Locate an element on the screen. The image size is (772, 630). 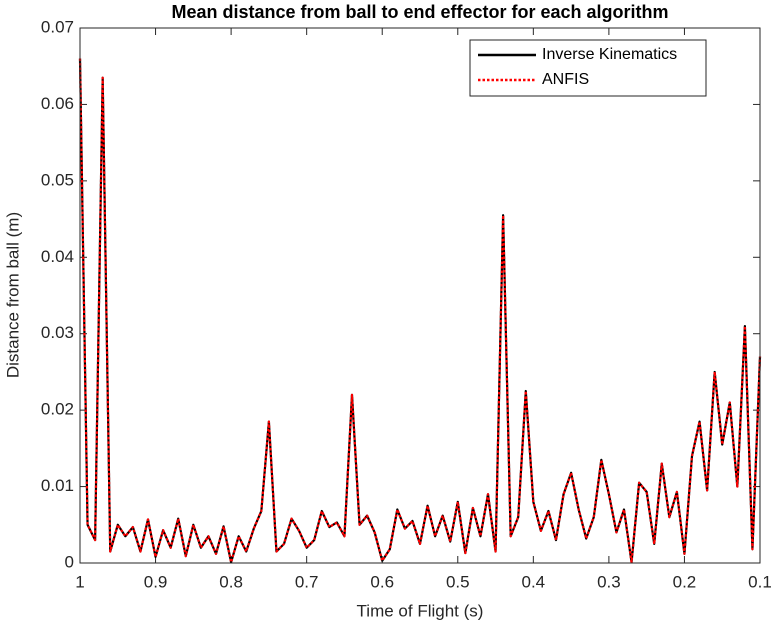
y-tick-label: 0.06 is located at coordinates (57, 103).